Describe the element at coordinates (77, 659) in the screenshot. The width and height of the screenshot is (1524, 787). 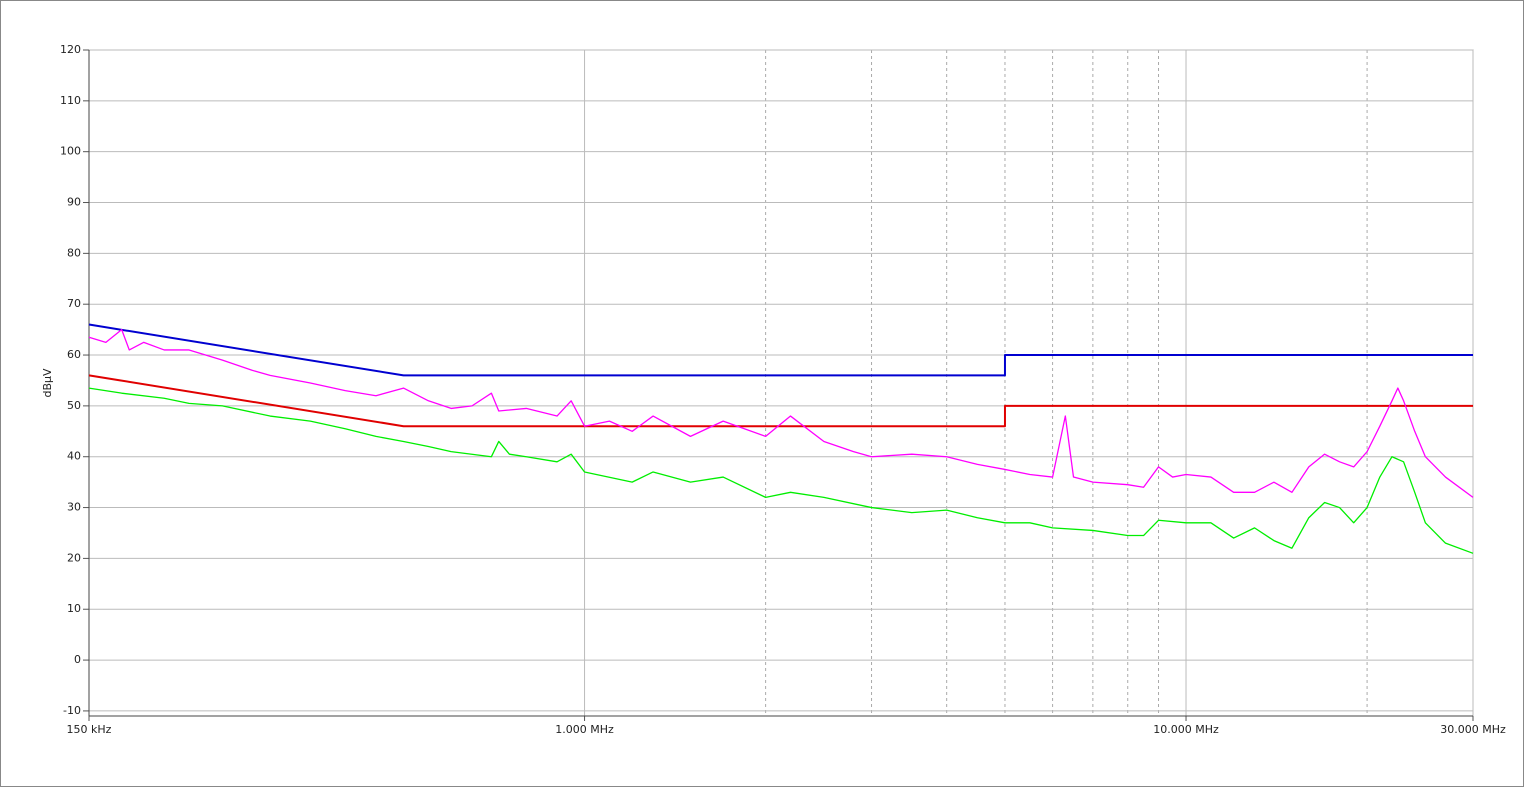
I see `y-tick-label: 0` at that location.